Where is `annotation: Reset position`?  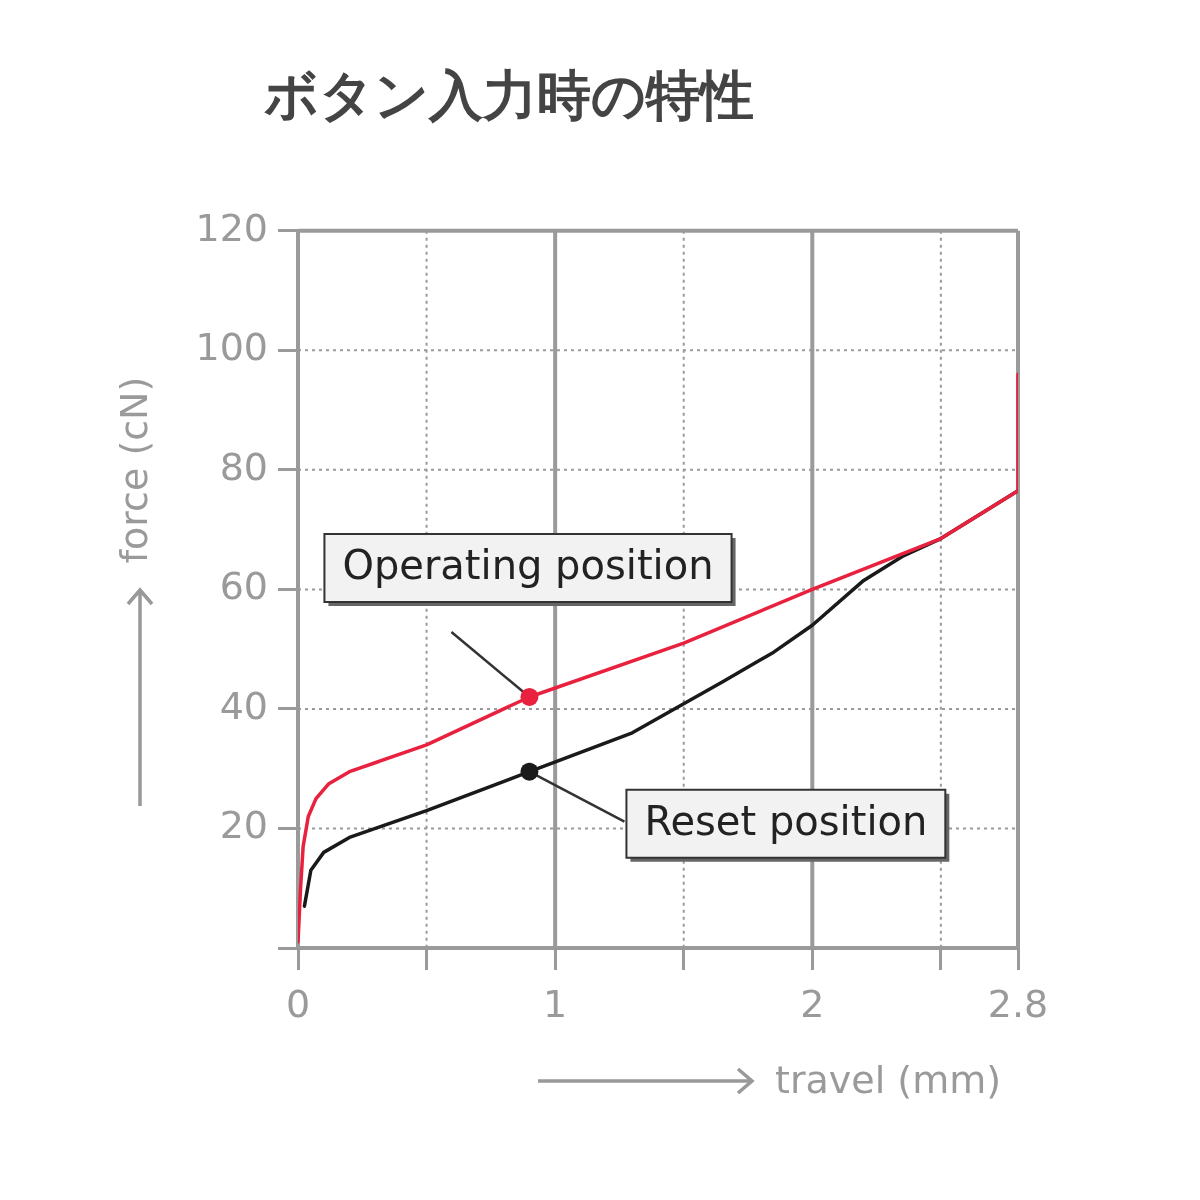
annotation: Reset position is located at coordinates (786, 821).